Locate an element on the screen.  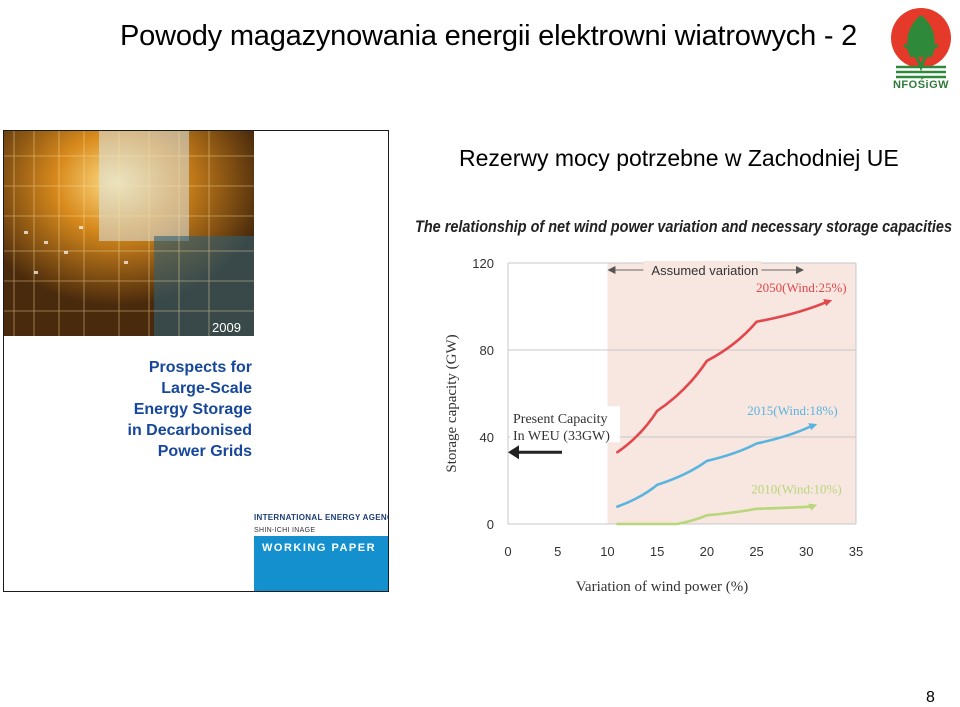
x-tick-label: 5 is located at coordinates (557, 551).